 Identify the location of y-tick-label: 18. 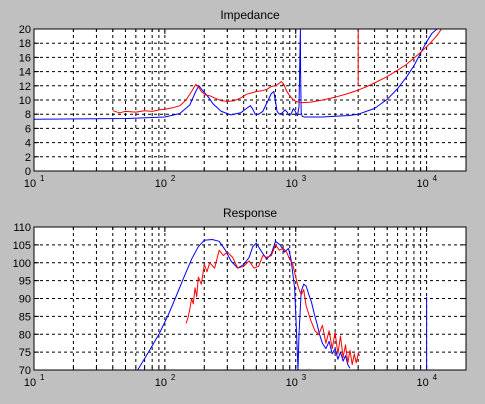
(25, 44).